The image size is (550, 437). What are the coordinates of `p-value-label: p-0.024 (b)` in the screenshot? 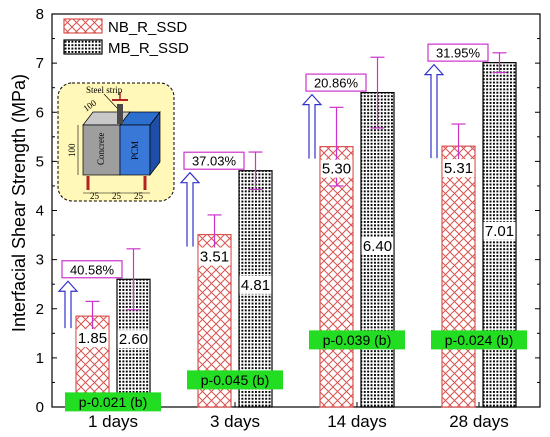 It's located at (479, 340).